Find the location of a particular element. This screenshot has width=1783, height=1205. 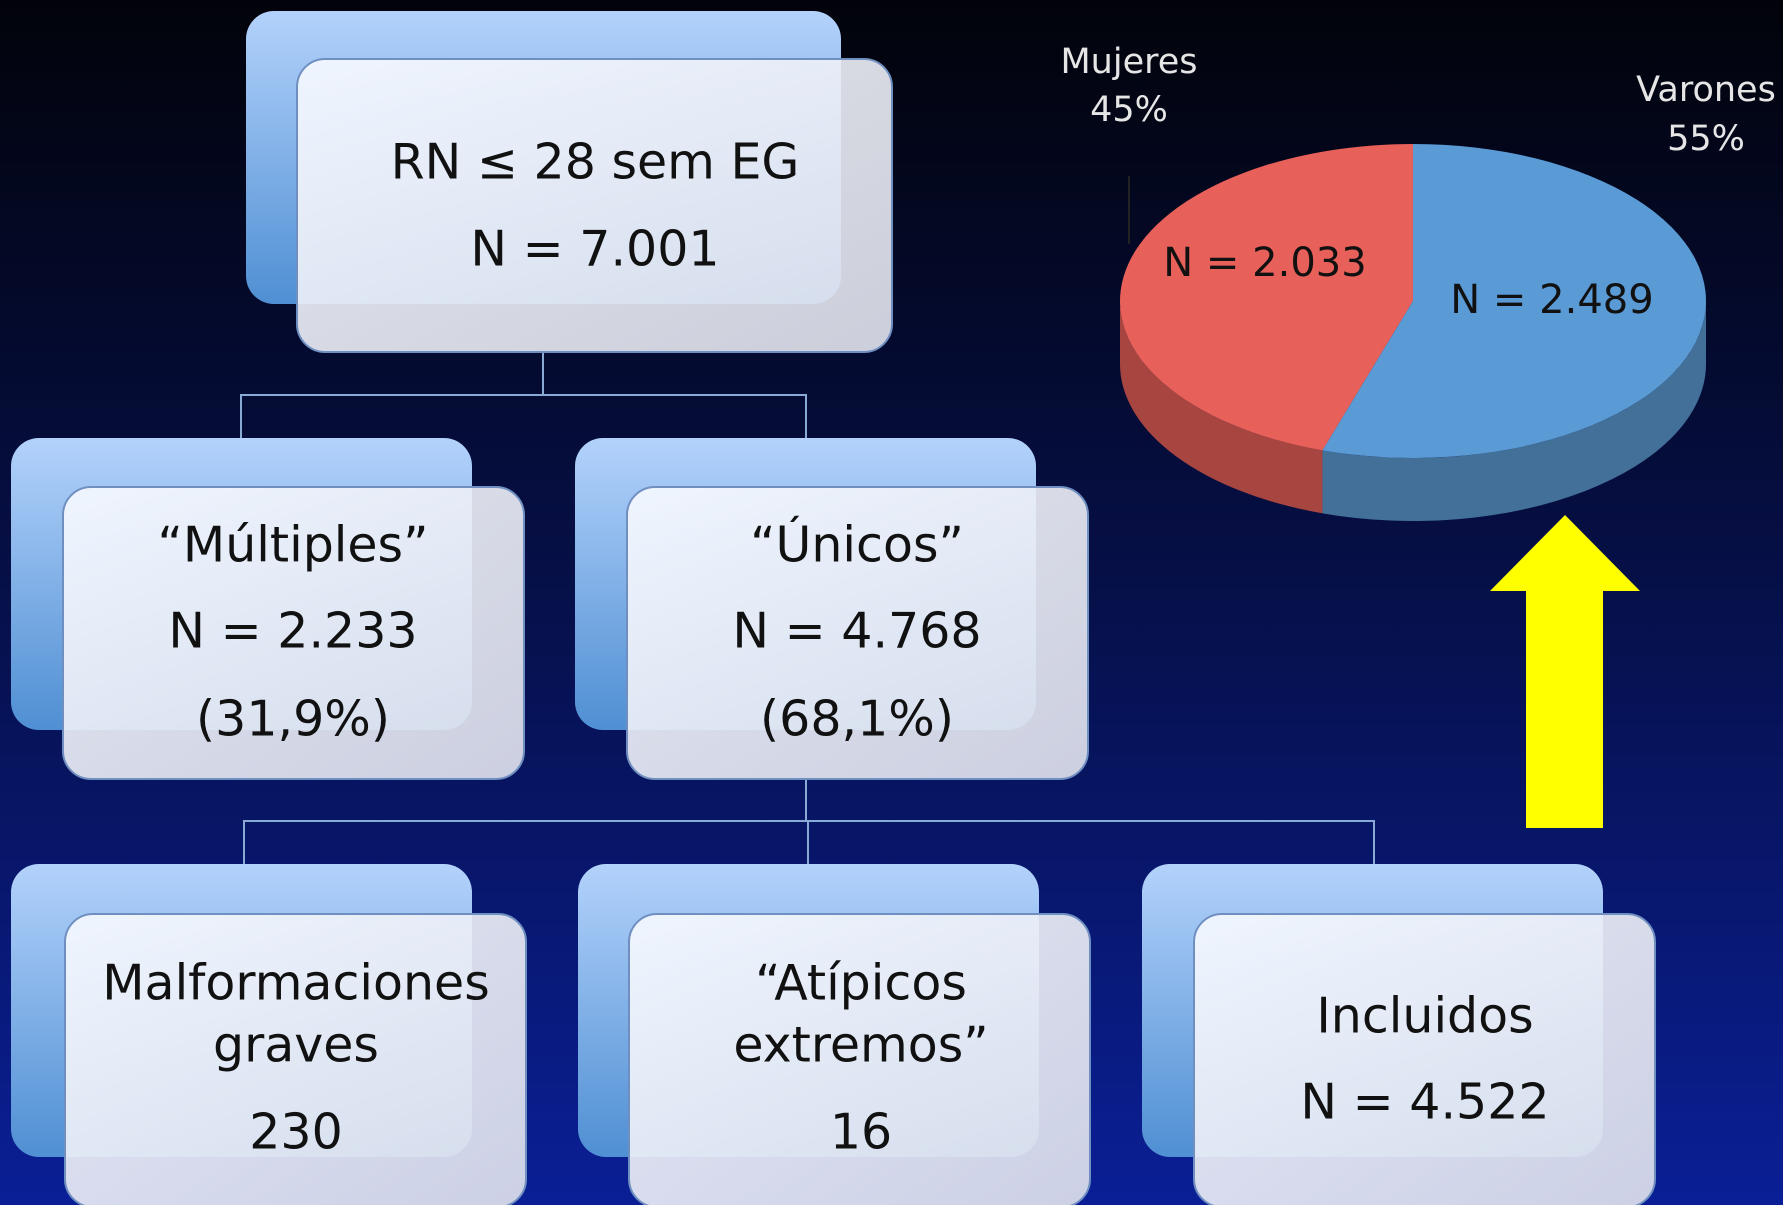

node-text: extremos” is located at coordinates (860, 1045).